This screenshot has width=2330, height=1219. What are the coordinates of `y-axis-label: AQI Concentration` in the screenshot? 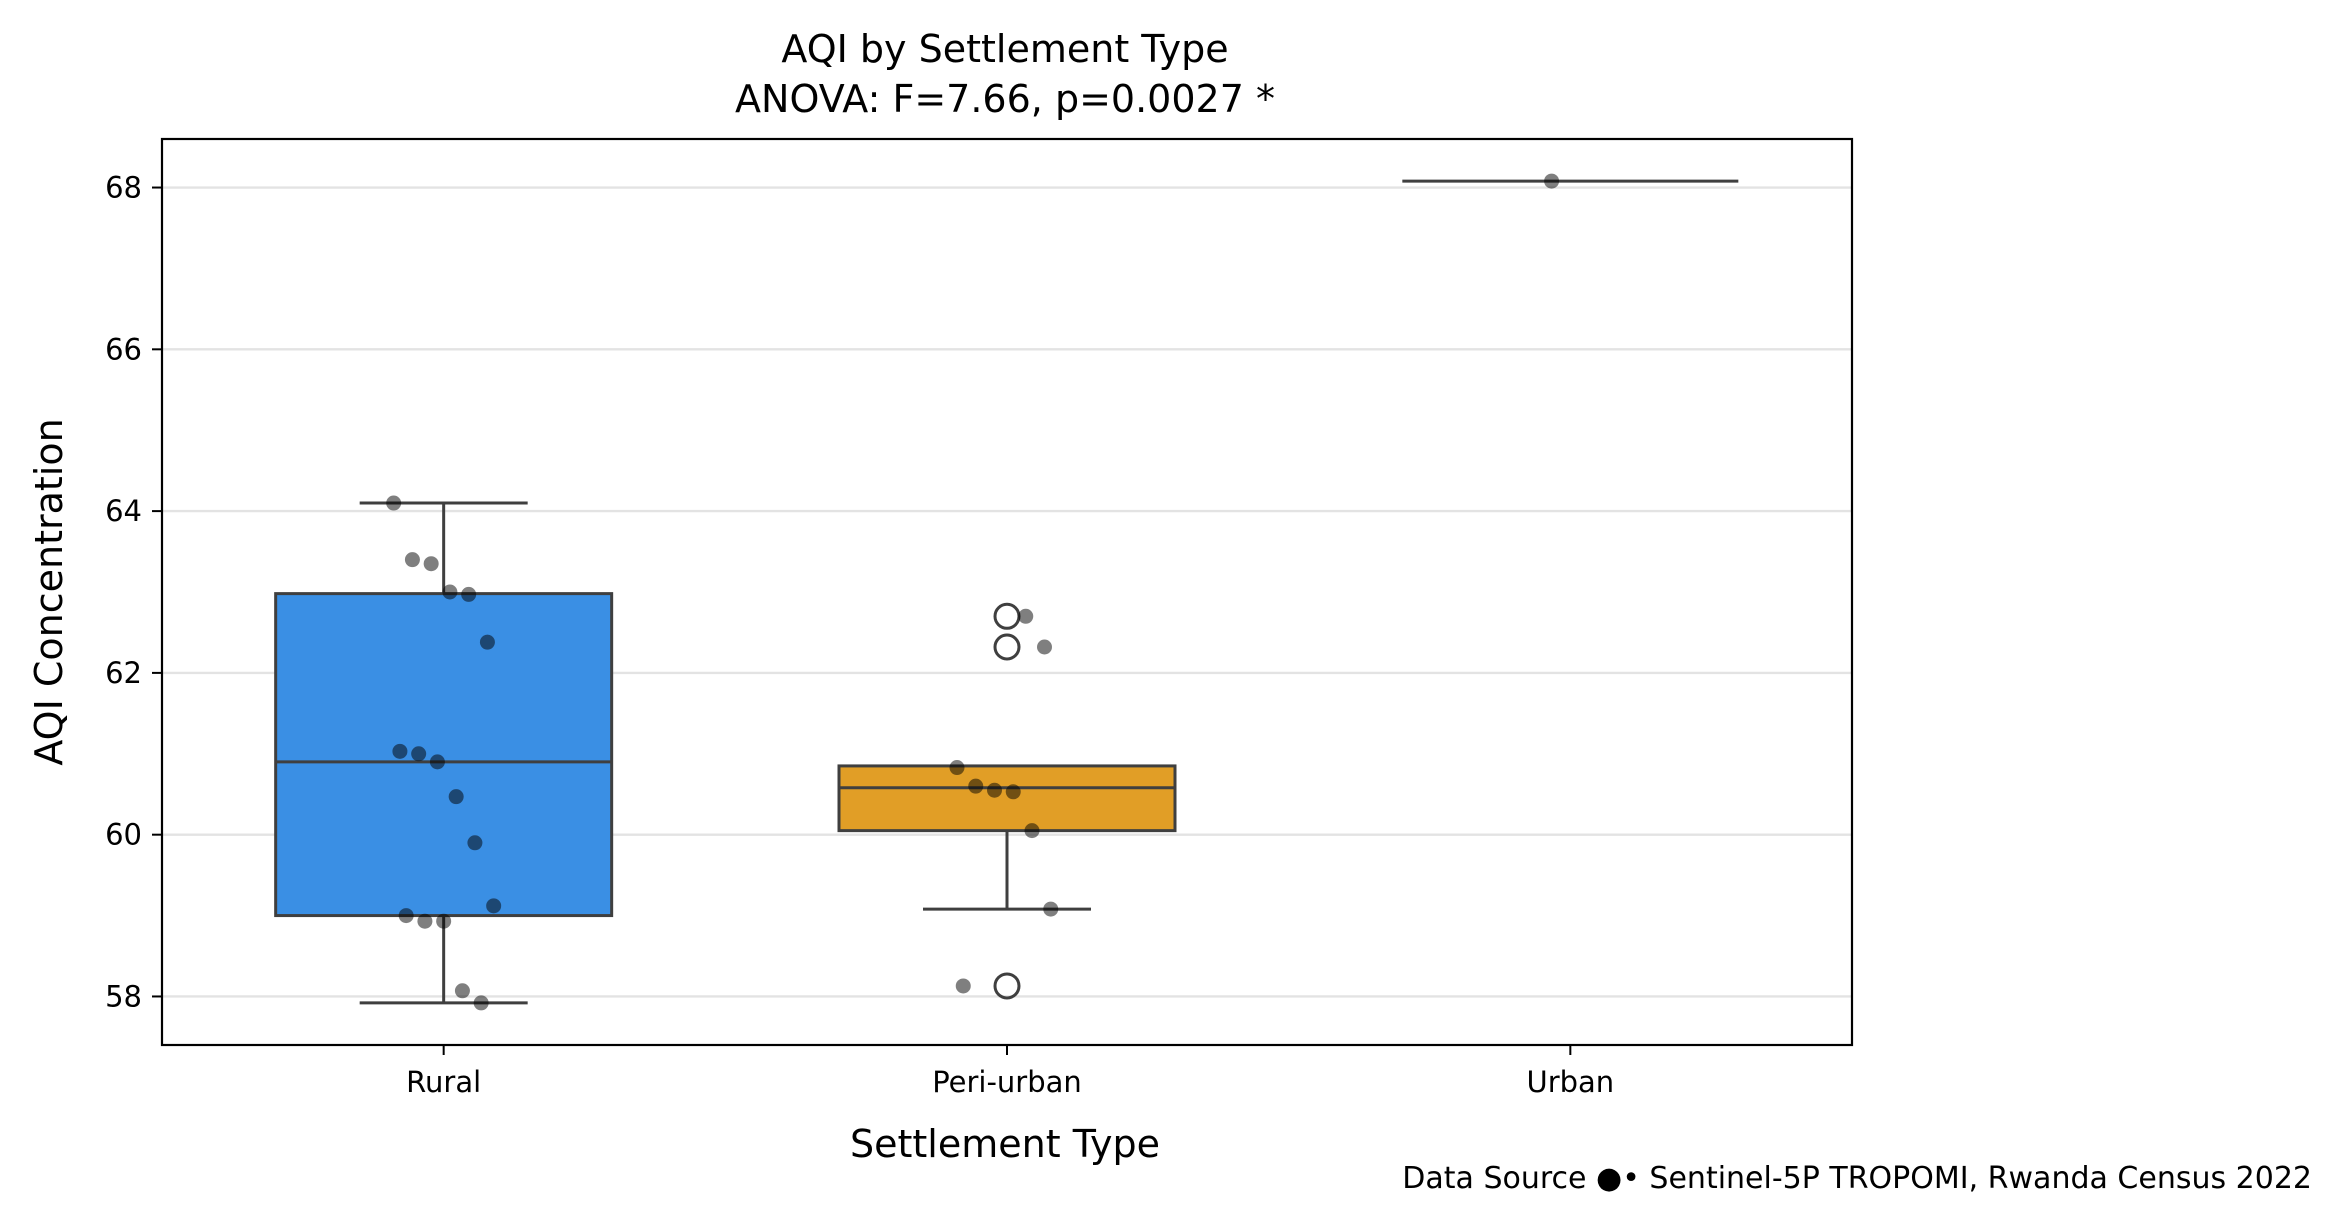 It's located at (49, 591).